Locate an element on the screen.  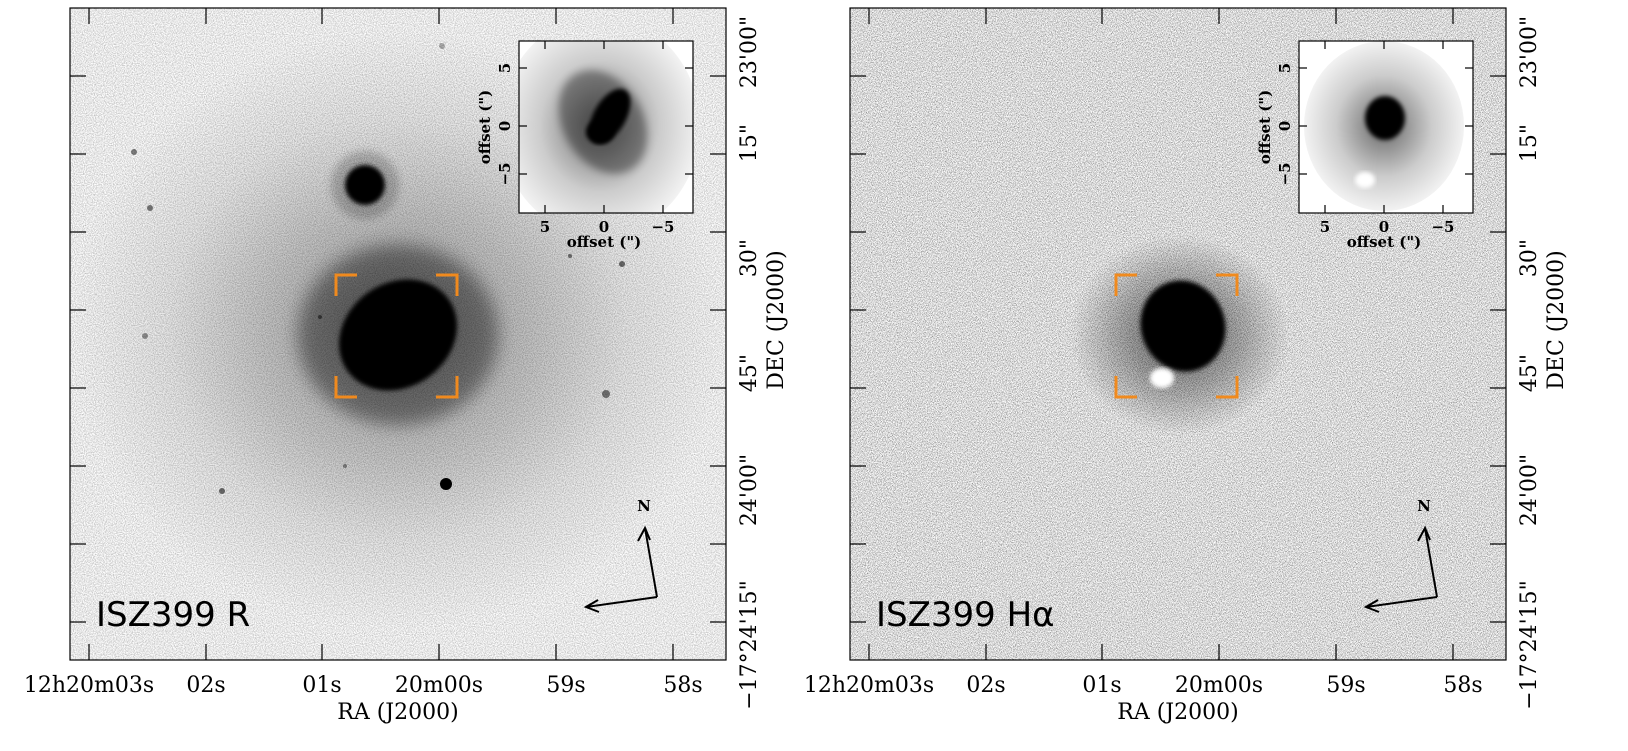
panel-label: ISZ399 Hα is located at coordinates (965, 615).